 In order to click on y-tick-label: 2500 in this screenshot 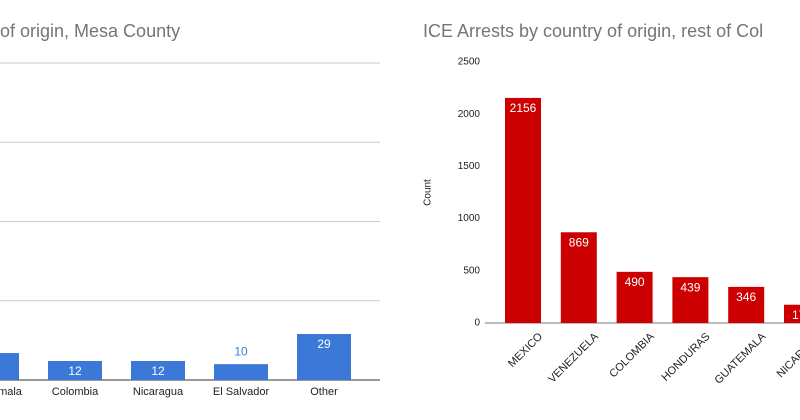, I will do `click(469, 62)`.